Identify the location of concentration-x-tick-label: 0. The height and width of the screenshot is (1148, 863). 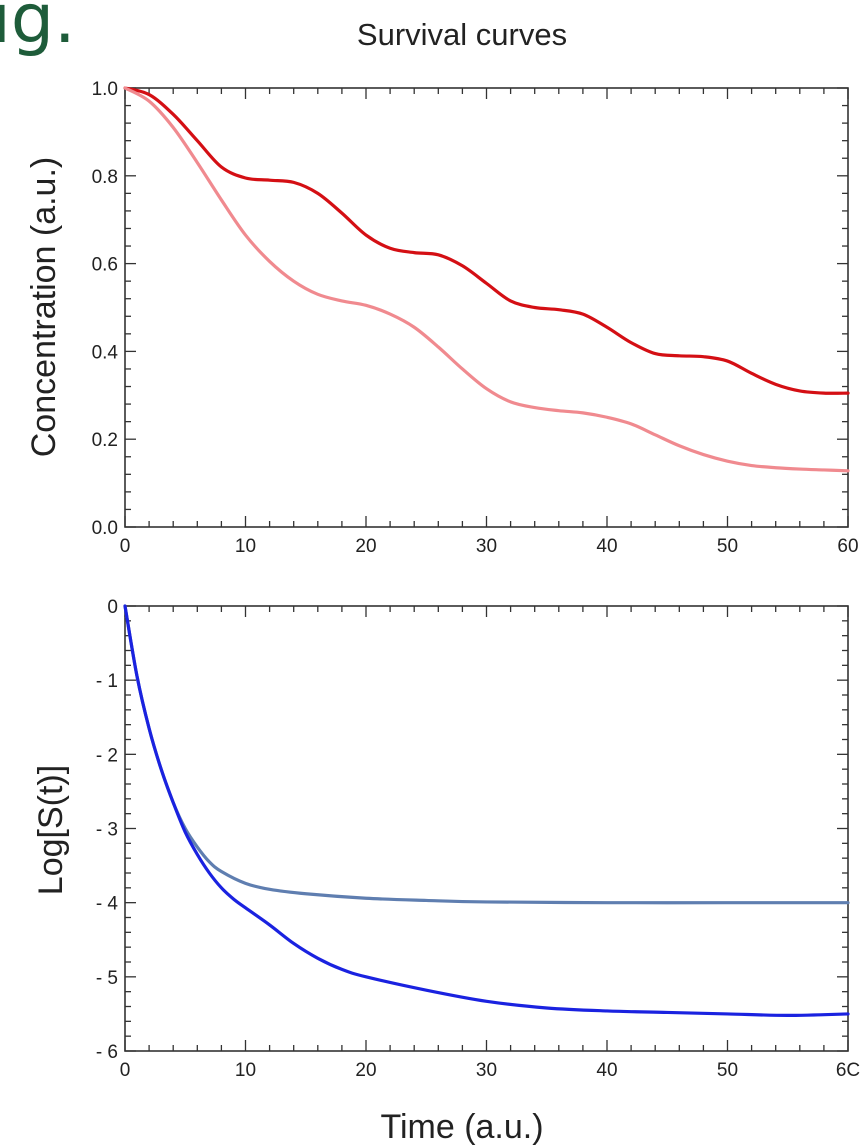
(125, 546).